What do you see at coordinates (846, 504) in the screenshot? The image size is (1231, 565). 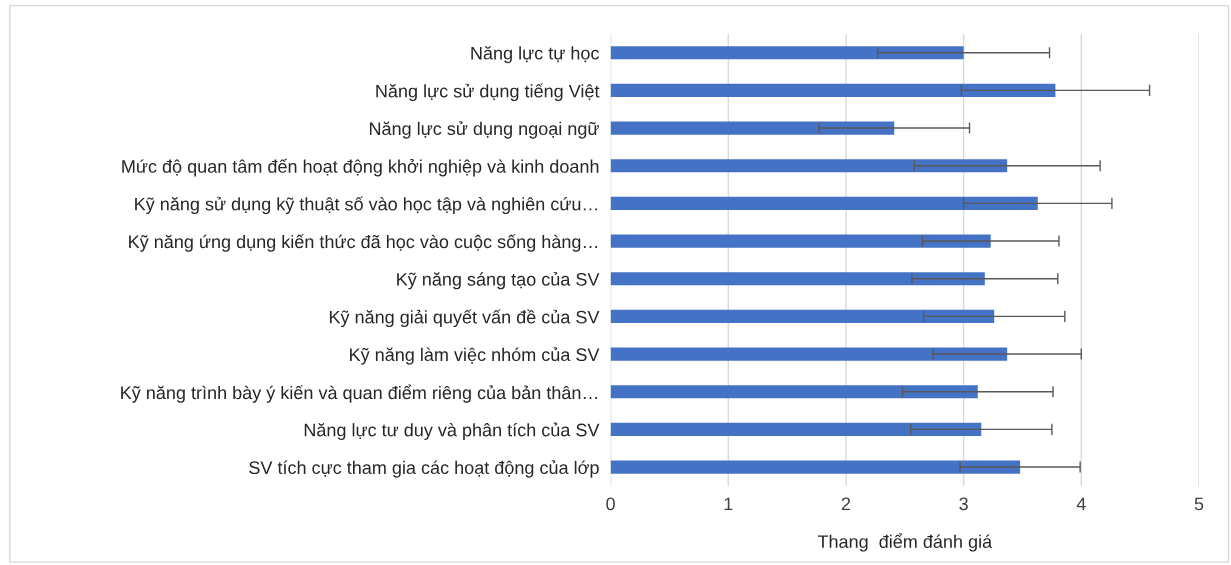 I see `x-tick-label: 2` at bounding box center [846, 504].